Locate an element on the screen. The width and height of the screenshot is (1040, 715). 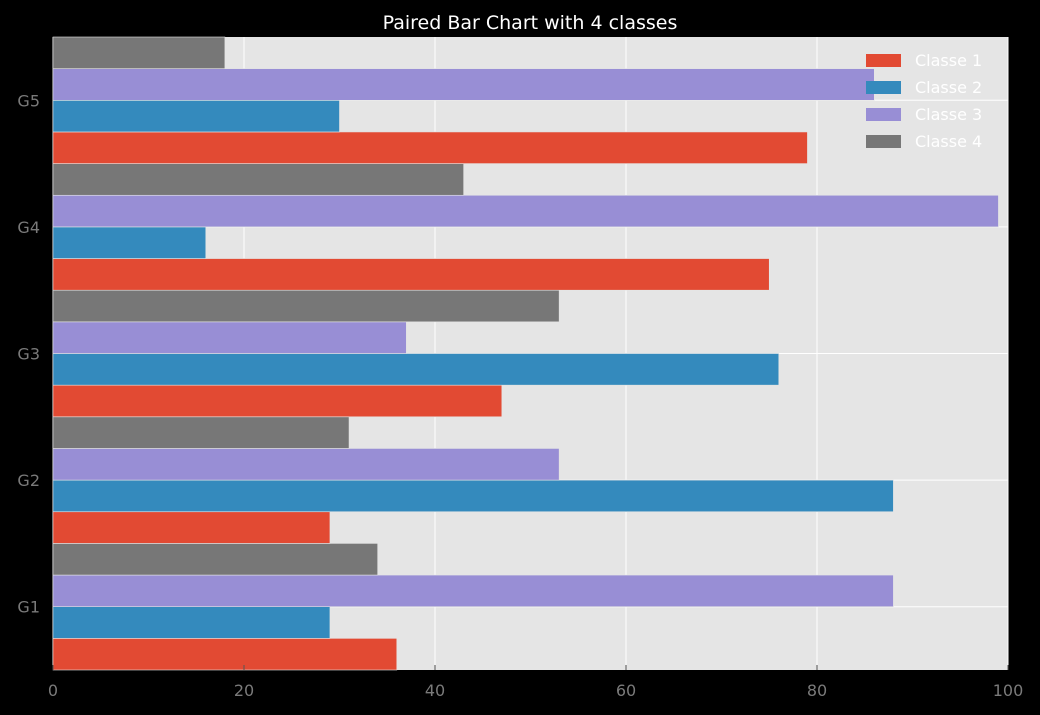
x-tick-label: 60 is located at coordinates (626, 690).